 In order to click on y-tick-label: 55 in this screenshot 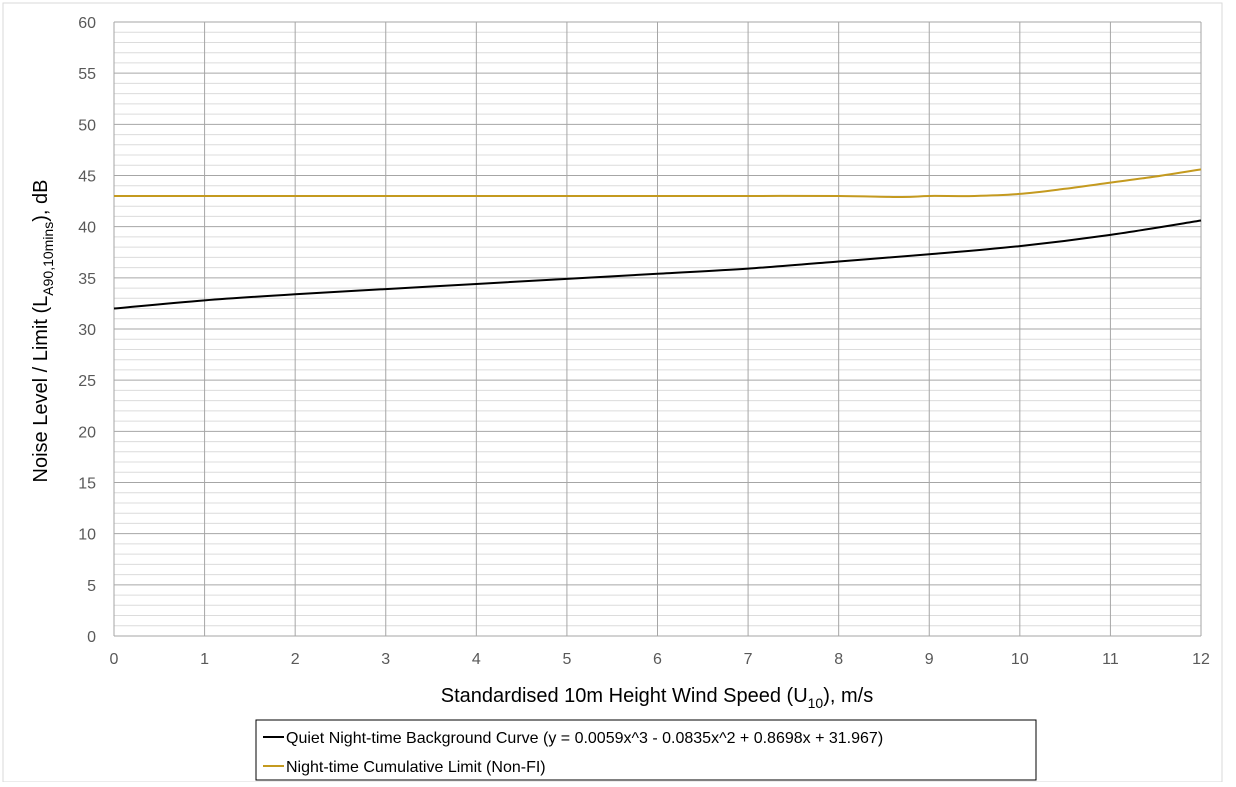, I will do `click(87, 74)`.